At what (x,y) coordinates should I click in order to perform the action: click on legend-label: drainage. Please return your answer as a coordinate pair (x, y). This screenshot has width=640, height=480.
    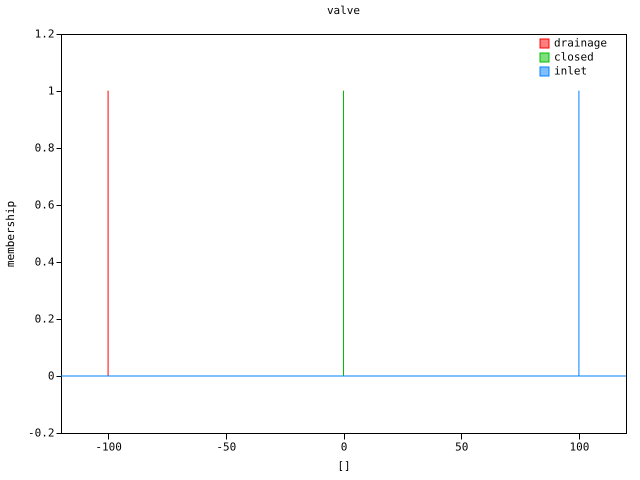
    Looking at the image, I should click on (580, 43).